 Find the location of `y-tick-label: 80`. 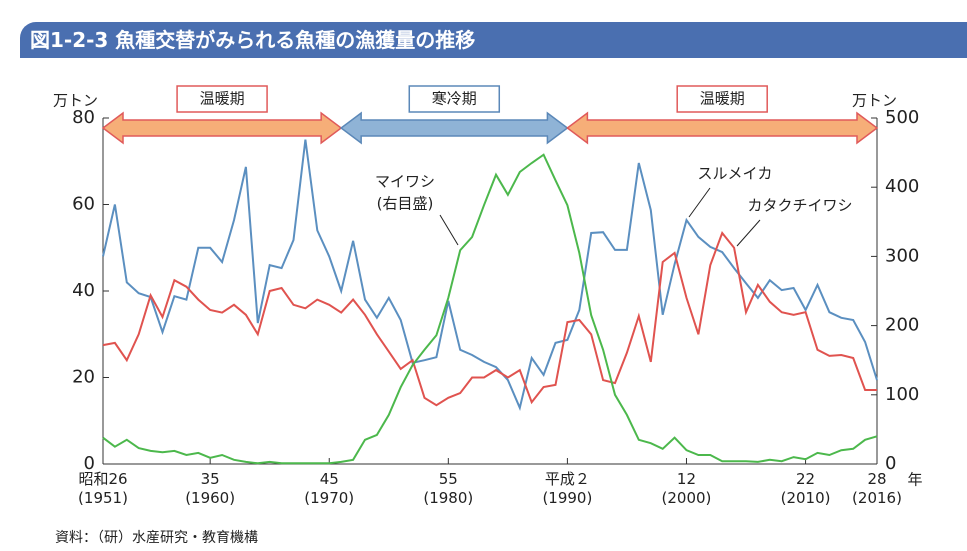

y-tick-label: 80 is located at coordinates (83, 117).